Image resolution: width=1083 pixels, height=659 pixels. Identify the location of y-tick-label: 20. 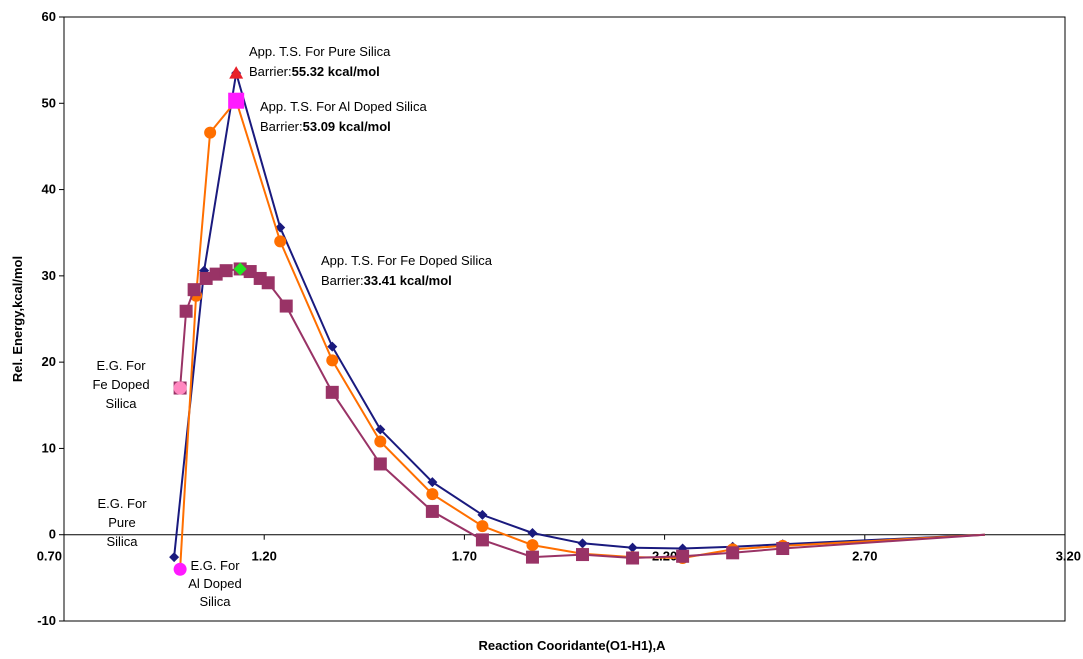
(49, 361).